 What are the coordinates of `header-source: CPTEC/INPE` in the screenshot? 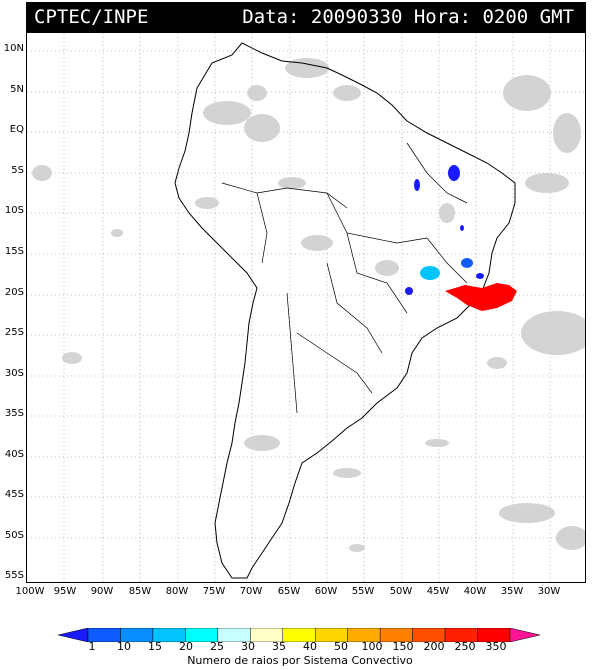 It's located at (91, 17).